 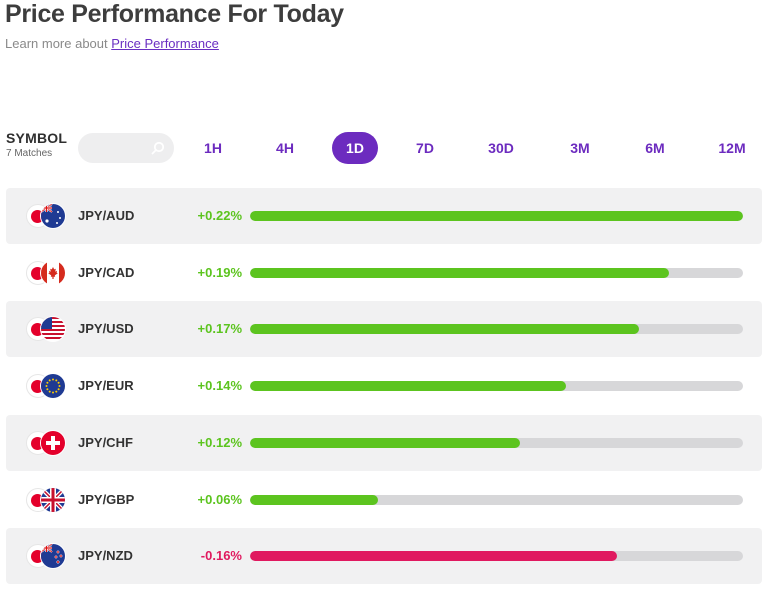 I want to click on table-row: JPY/USD +0.17%, so click(x=384, y=329).